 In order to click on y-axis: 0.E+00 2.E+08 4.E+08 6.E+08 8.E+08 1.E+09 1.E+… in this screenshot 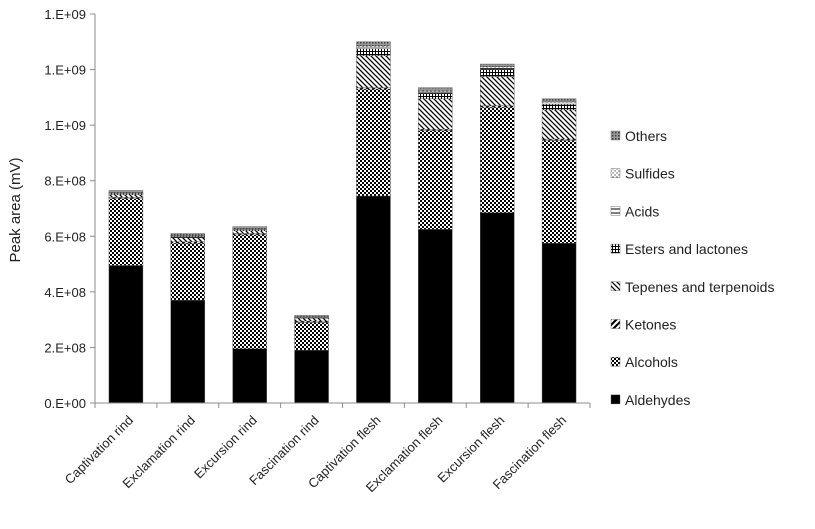, I will do `click(70, 209)`.